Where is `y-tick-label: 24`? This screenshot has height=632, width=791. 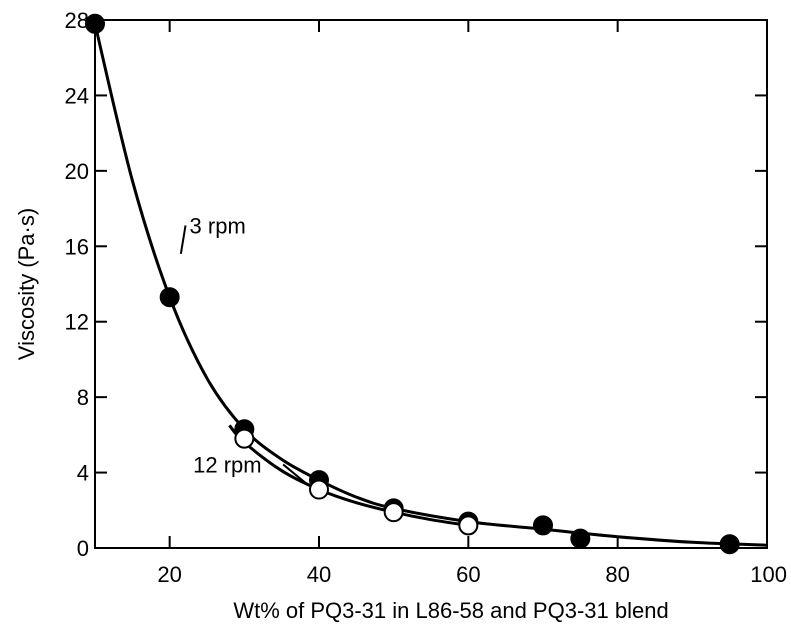 y-tick-label: 24 is located at coordinates (77, 95).